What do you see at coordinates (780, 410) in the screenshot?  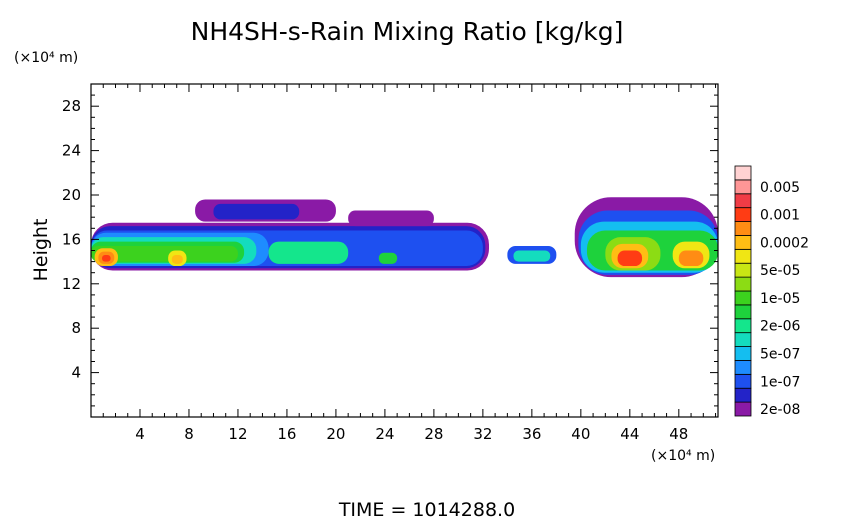 I see `legend-label: 2e-08` at bounding box center [780, 410].